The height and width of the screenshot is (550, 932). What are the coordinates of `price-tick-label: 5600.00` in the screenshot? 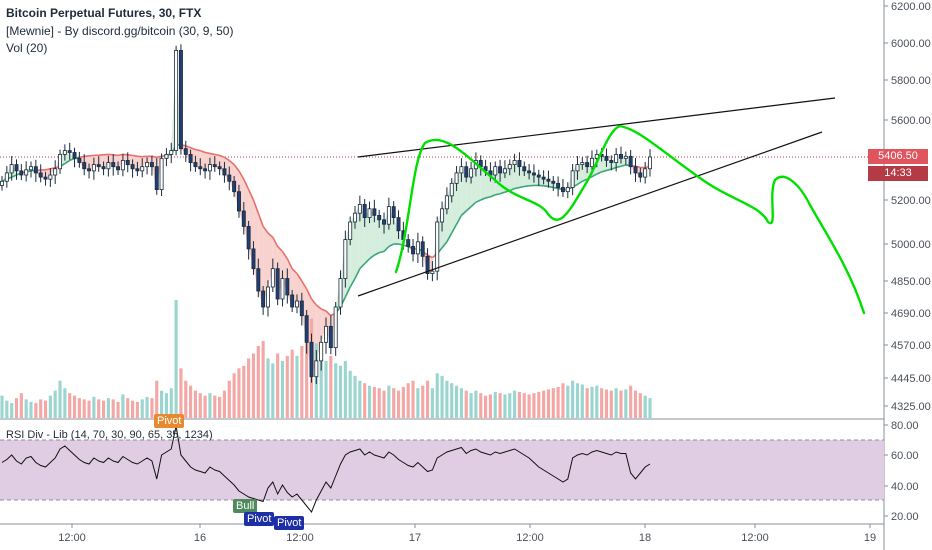 It's located at (911, 121).